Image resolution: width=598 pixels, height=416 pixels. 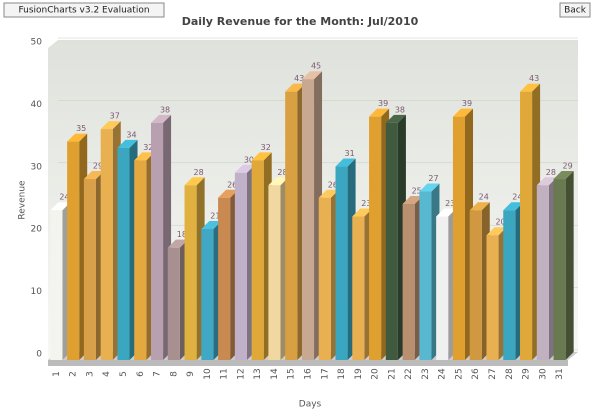 I want to click on value-label: 37, so click(x=115, y=116).